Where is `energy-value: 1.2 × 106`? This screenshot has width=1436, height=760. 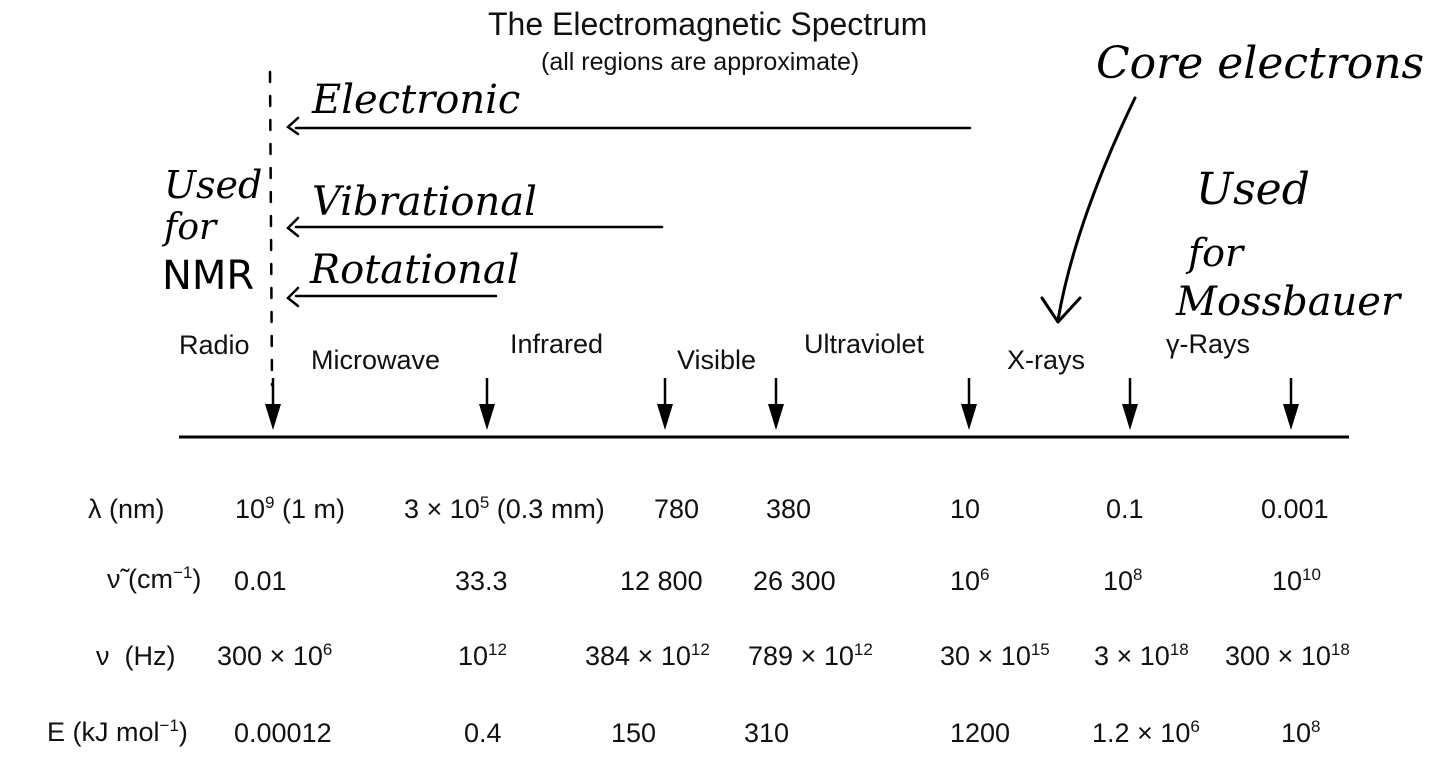 energy-value: 1.2 × 106 is located at coordinates (1146, 732).